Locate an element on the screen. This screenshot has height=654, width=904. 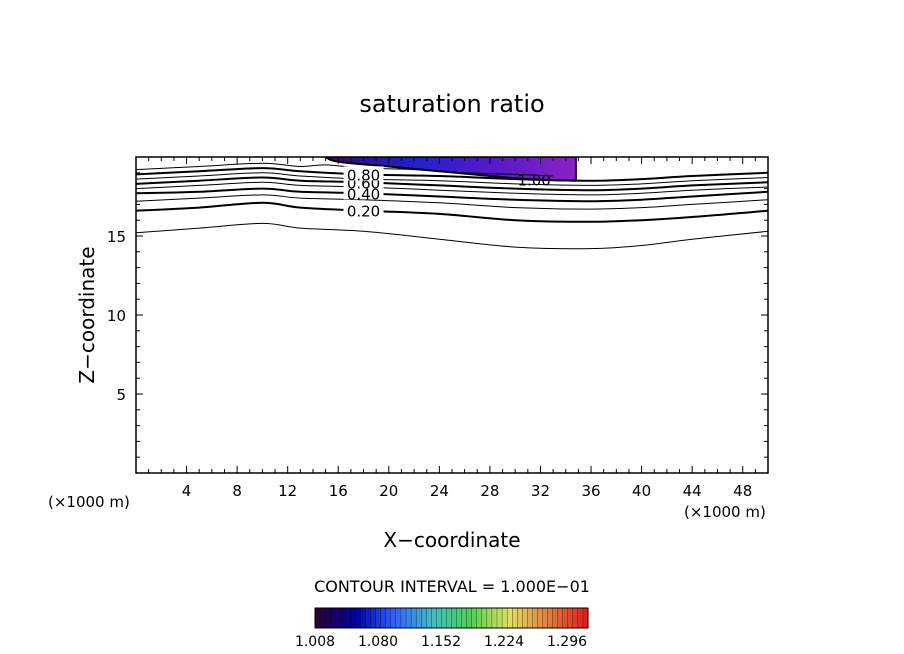
contour-line-0.50 is located at coordinates (452, 188).